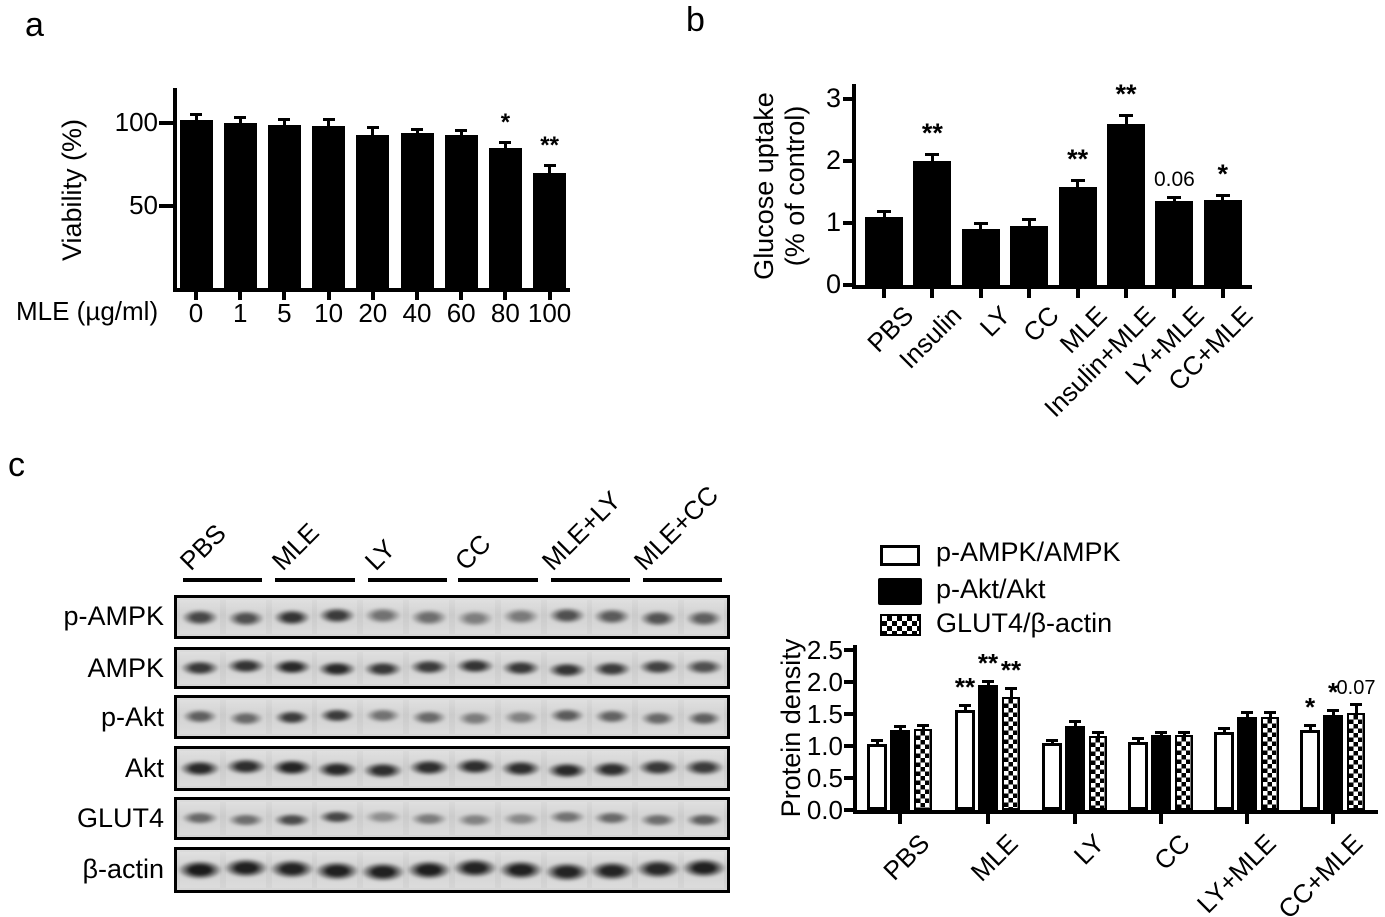  What do you see at coordinates (833, 222) in the screenshot?
I see `panel-b-y-tick-label: 1` at bounding box center [833, 222].